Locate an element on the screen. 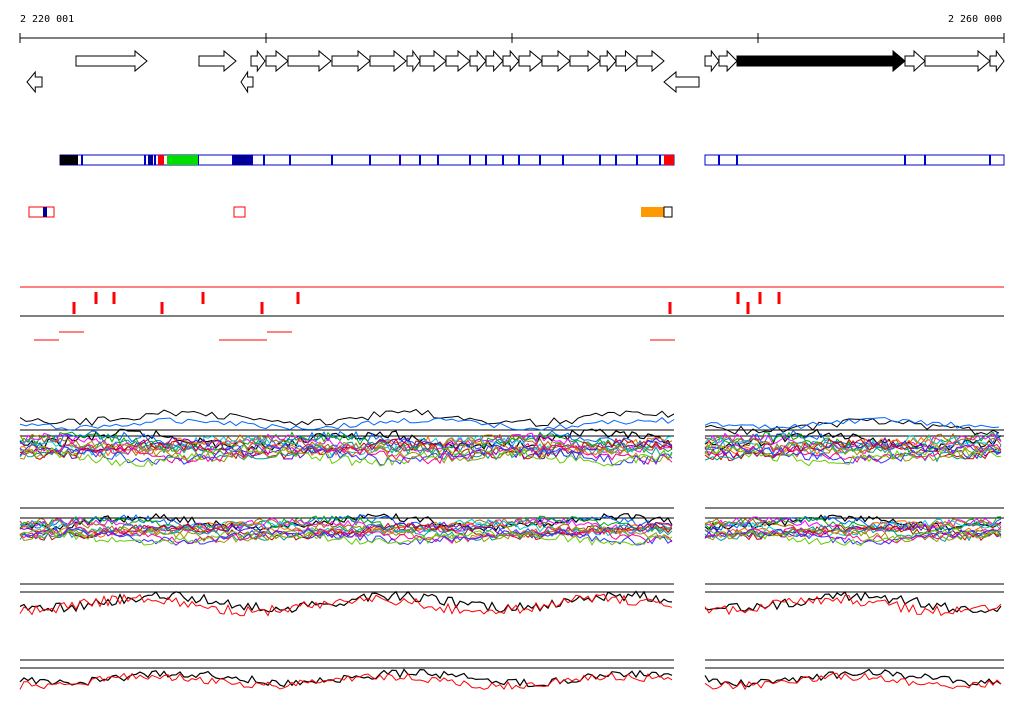 This screenshot has width=1024, height=714. plot-summary-sense is located at coordinates (511, 600).